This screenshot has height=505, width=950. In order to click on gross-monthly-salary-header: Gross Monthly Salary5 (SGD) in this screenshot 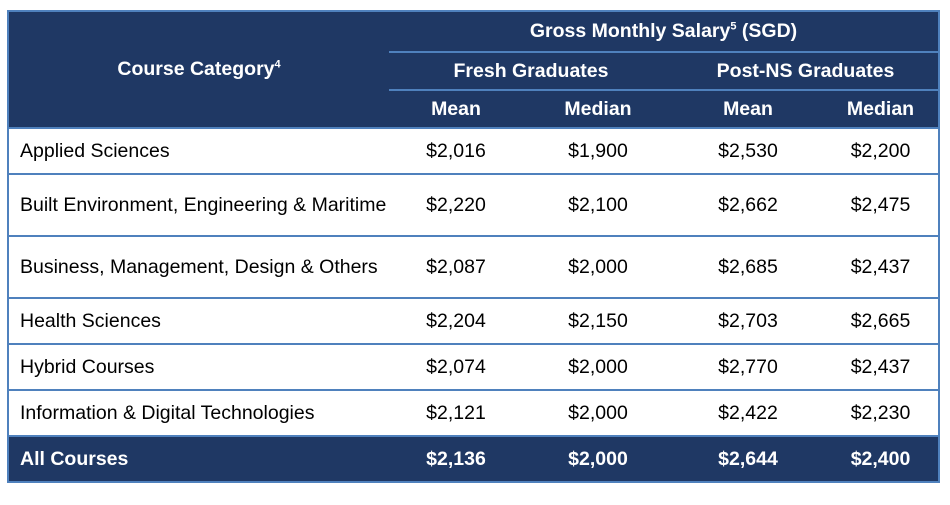, I will do `click(664, 32)`.